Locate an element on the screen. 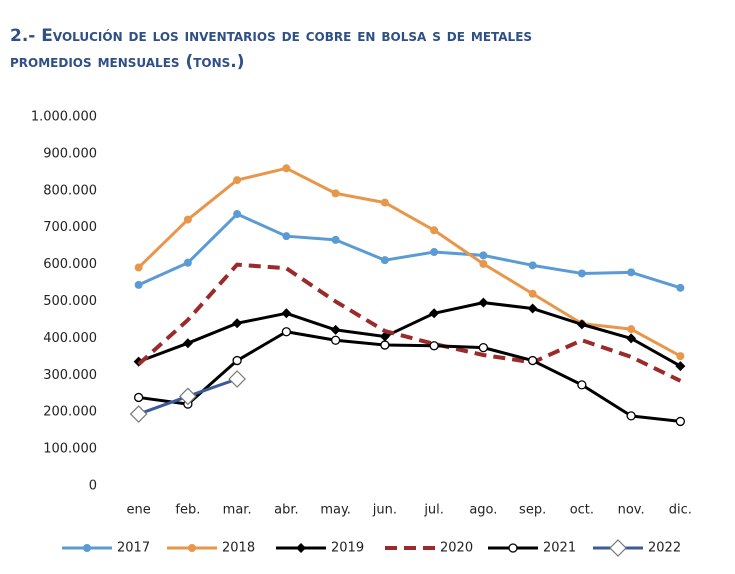 This screenshot has width=735, height=574. y-tick-label: 400.000 is located at coordinates (70, 338).